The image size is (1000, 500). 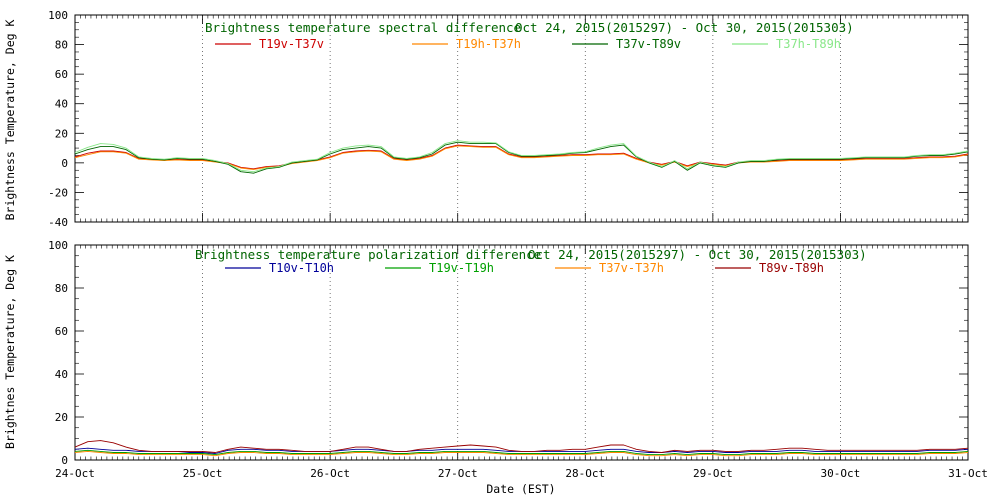 I want to click on x-tick-label: 29-Oct, so click(x=713, y=473).